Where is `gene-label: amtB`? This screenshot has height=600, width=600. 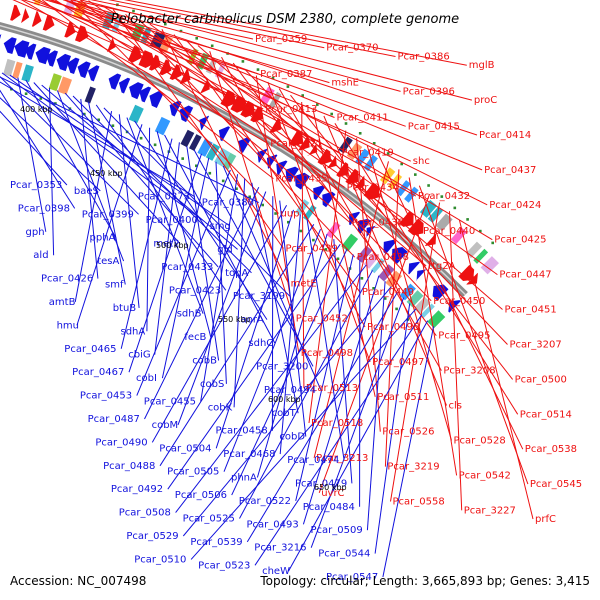
gene-label: amtB is located at coordinates (62, 302).